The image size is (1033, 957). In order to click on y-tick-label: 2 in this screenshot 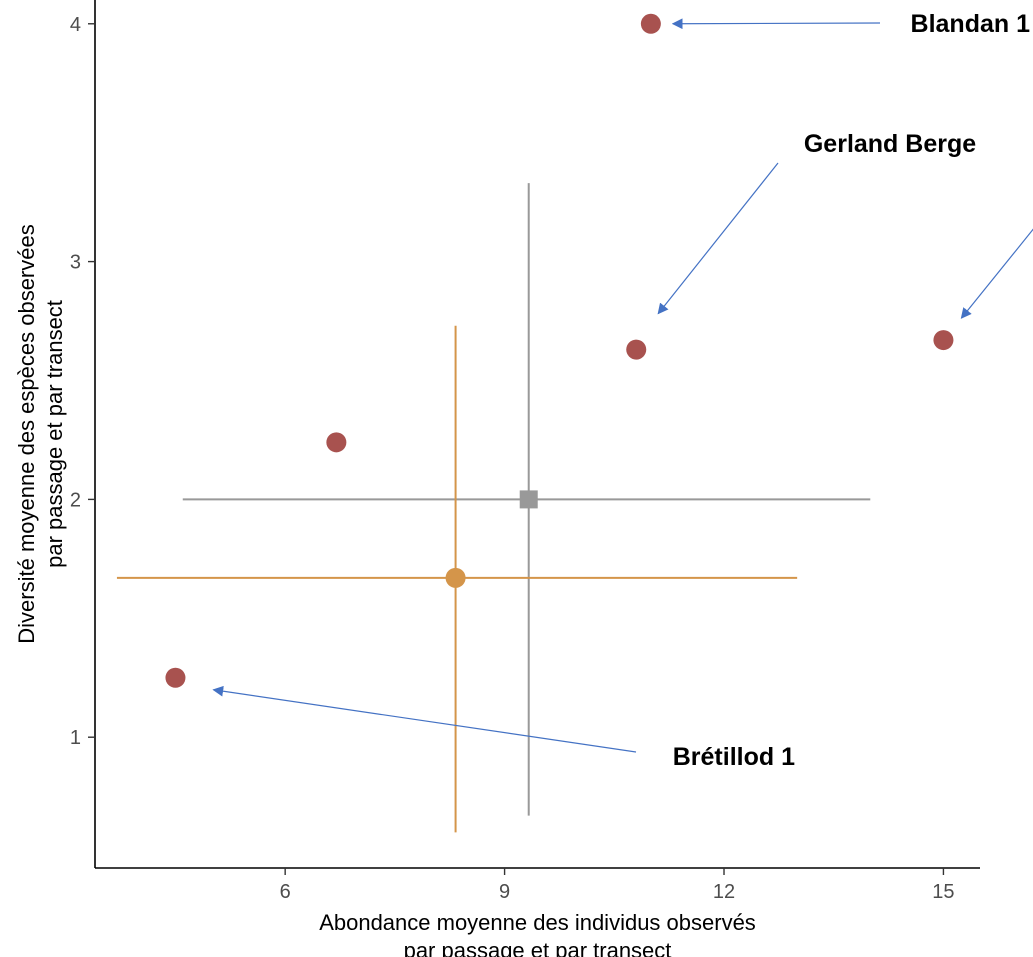, I will do `click(75, 500)`.